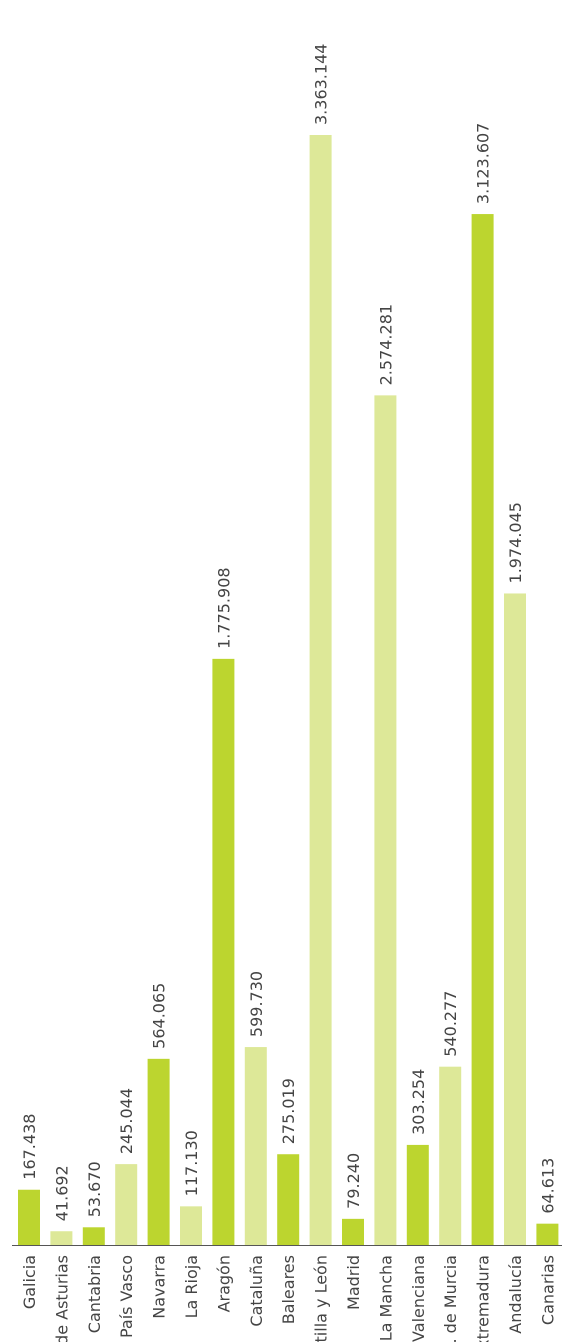 This screenshot has width=570, height=1342. I want to click on category-label-15: Andalucía, so click(515, 1294).